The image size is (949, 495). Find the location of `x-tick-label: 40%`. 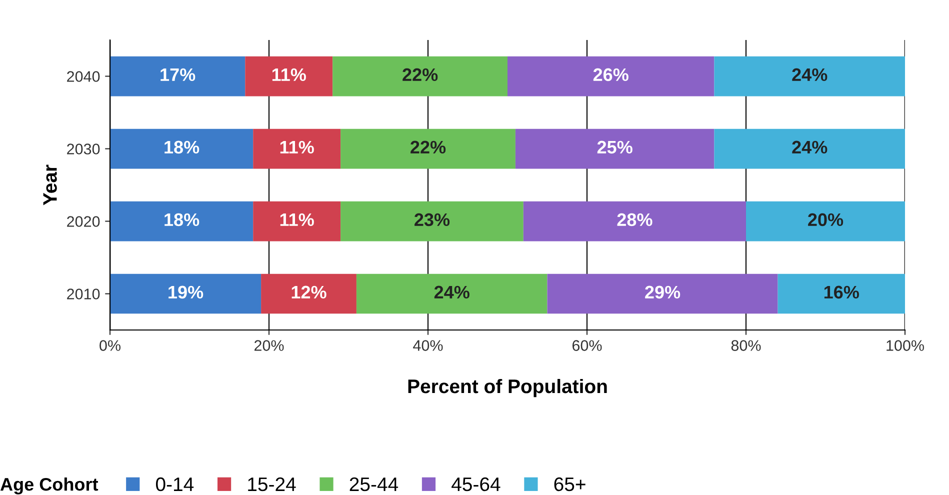

x-tick-label: 40% is located at coordinates (428, 345).